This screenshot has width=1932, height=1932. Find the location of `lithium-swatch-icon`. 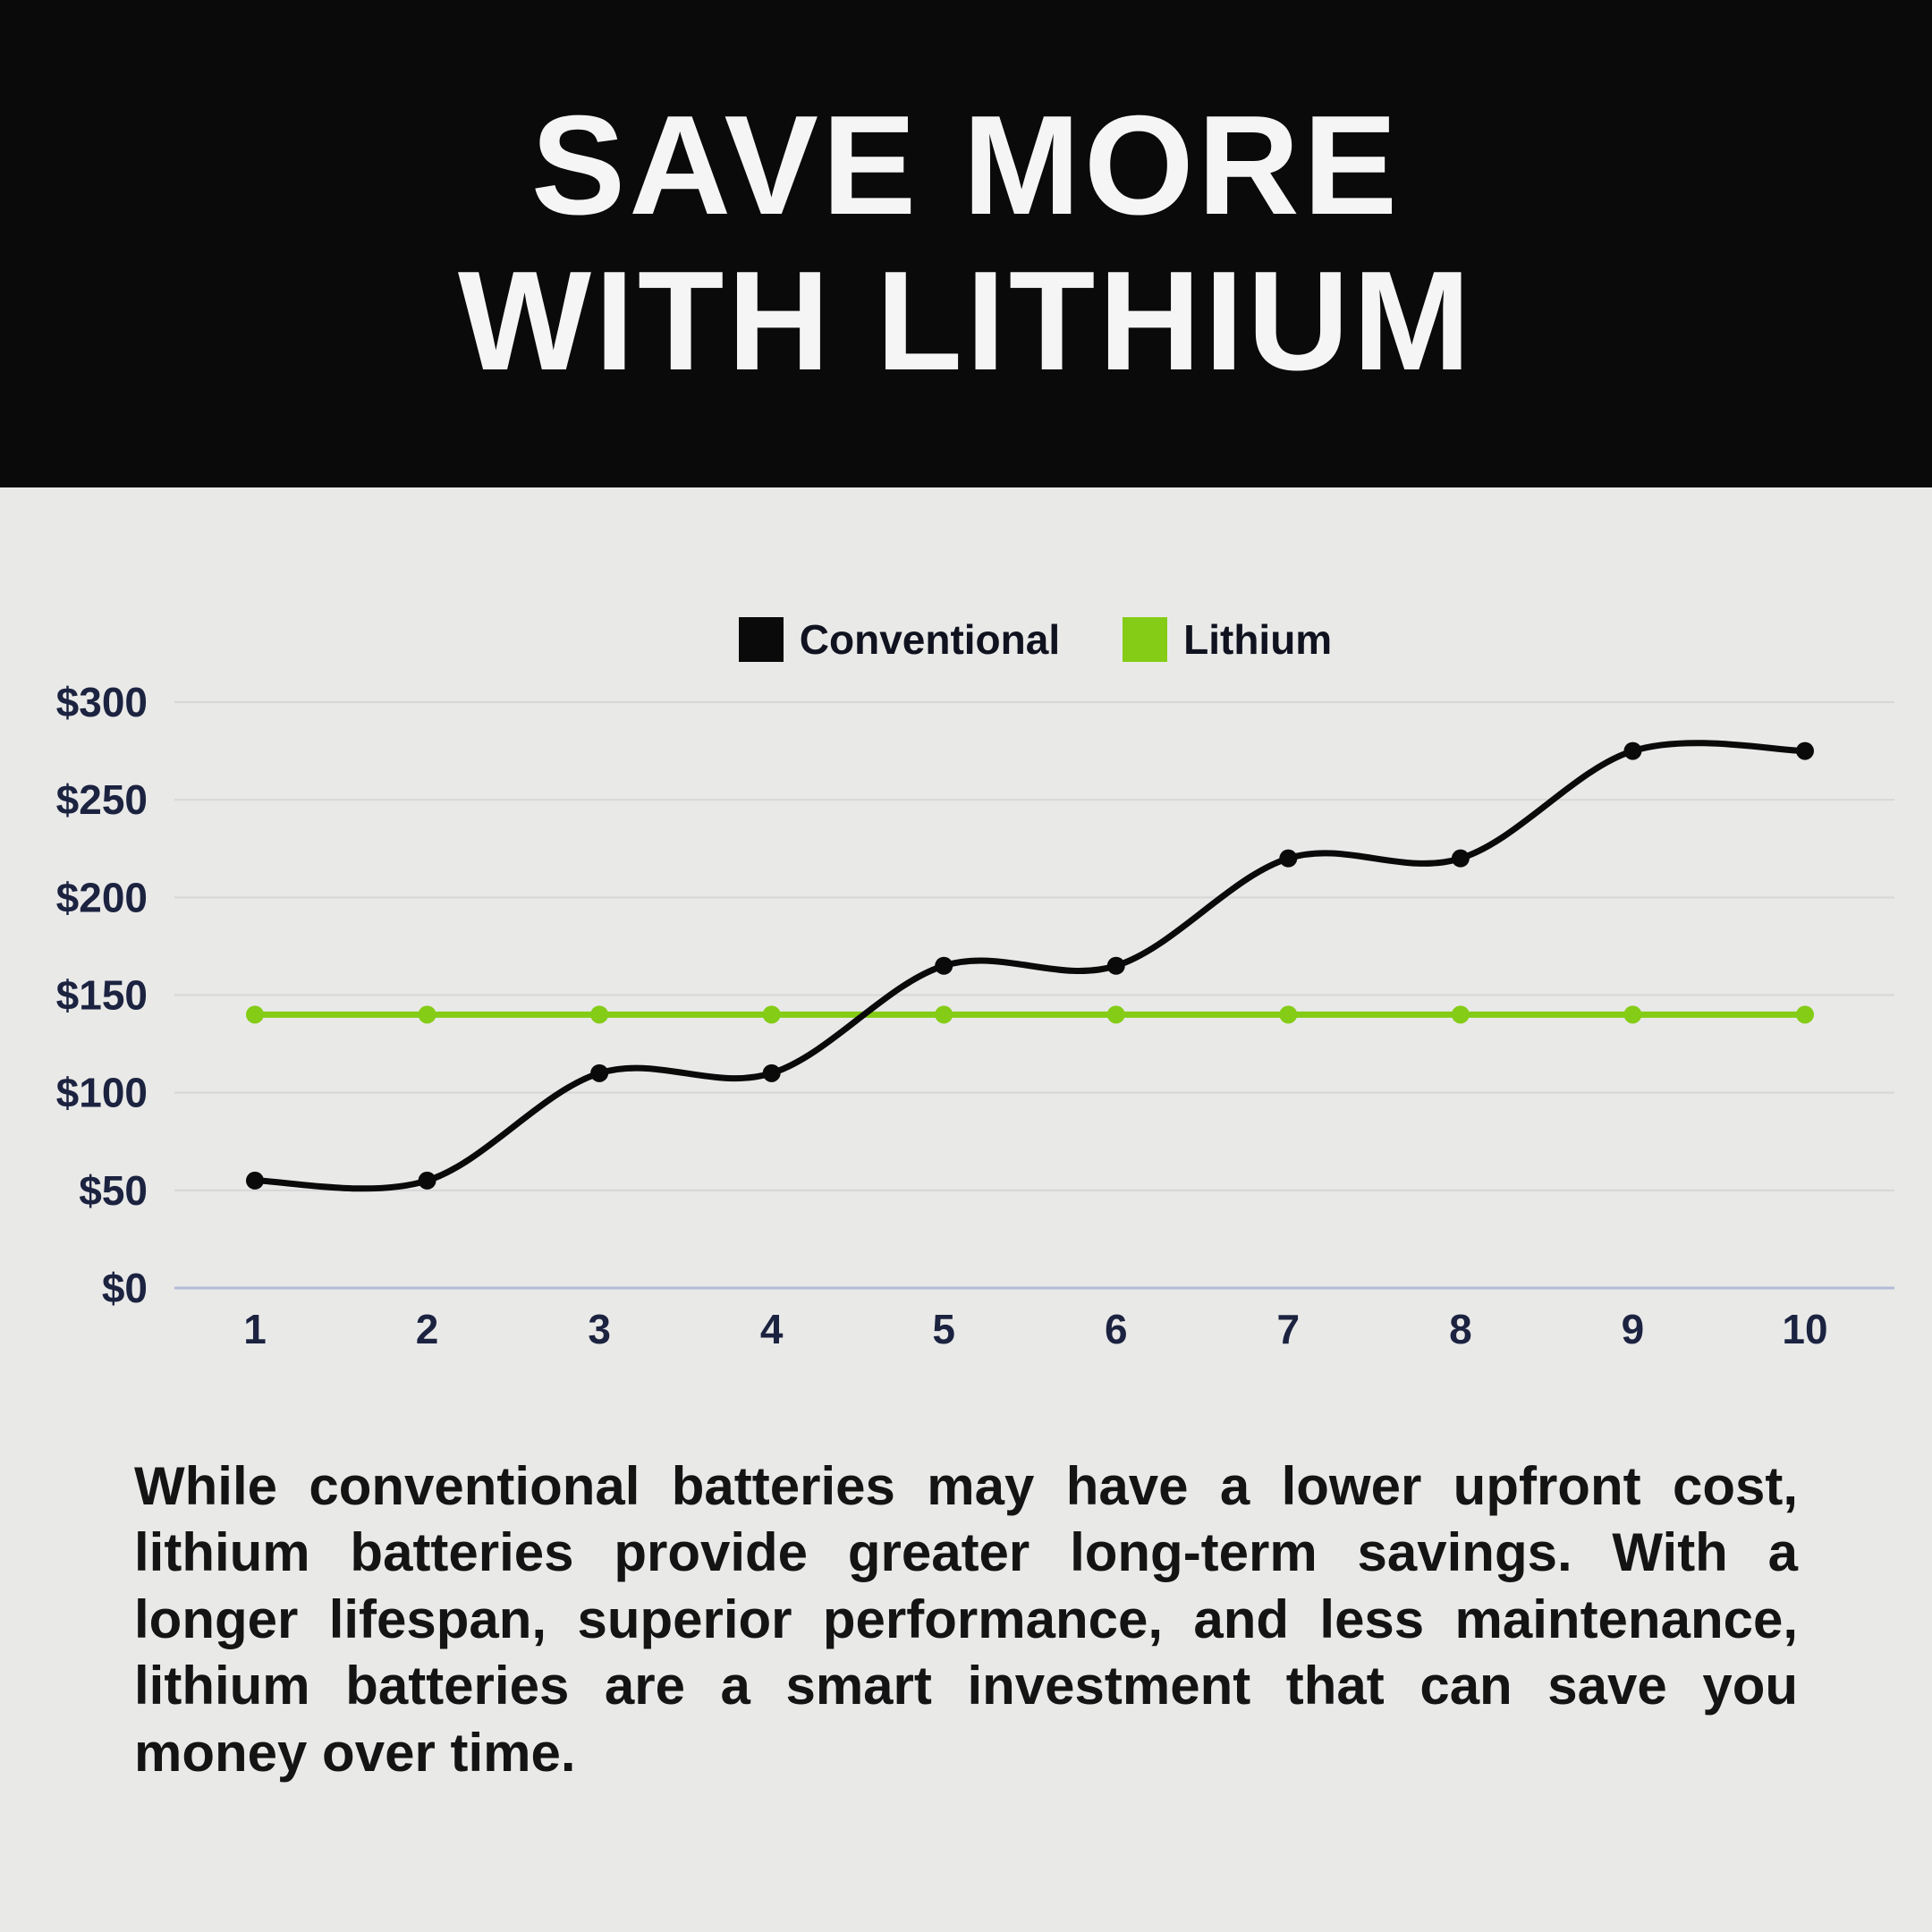

lithium-swatch-icon is located at coordinates (1145, 639).